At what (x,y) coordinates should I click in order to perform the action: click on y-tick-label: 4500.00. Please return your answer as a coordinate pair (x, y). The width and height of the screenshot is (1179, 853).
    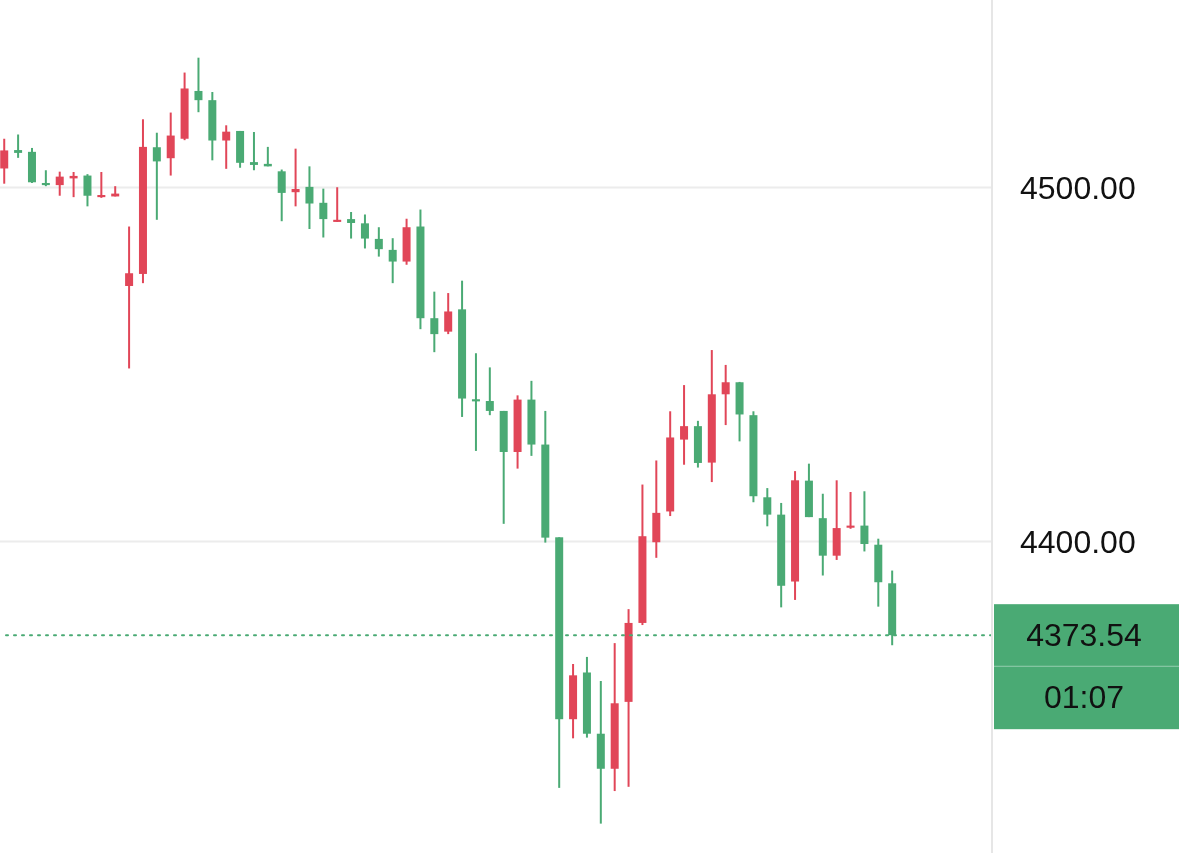
    Looking at the image, I should click on (1078, 187).